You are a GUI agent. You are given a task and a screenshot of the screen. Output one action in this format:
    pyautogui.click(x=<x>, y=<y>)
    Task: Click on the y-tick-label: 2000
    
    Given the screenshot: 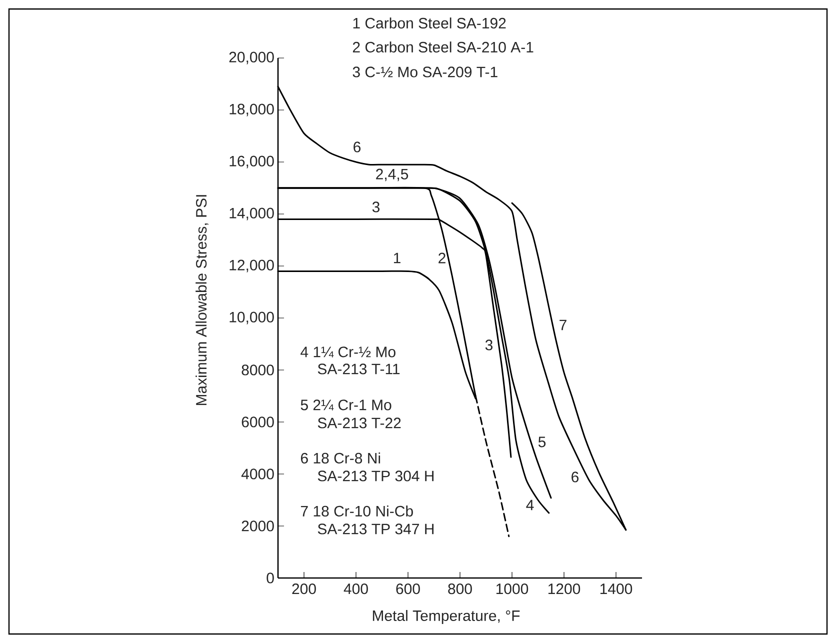 What is the action you would take?
    pyautogui.click(x=258, y=526)
    